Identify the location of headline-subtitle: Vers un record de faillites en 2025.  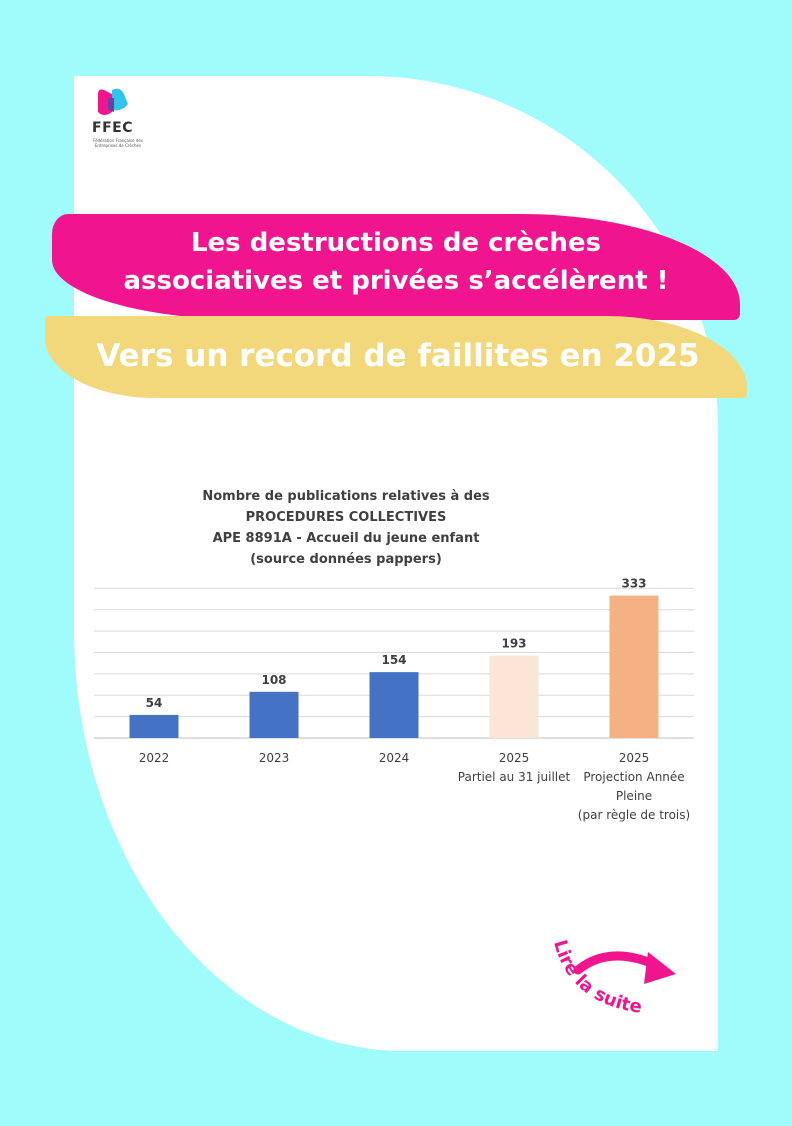
(398, 356).